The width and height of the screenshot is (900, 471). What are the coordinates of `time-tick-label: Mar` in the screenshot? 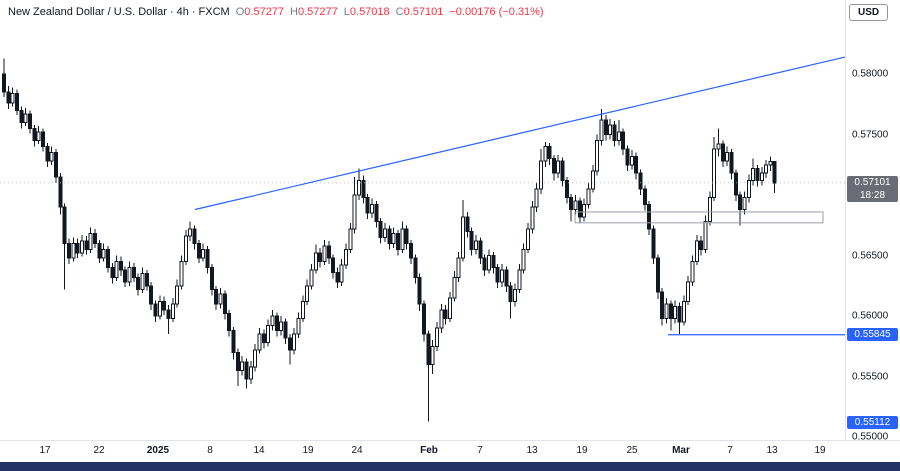 It's located at (681, 450).